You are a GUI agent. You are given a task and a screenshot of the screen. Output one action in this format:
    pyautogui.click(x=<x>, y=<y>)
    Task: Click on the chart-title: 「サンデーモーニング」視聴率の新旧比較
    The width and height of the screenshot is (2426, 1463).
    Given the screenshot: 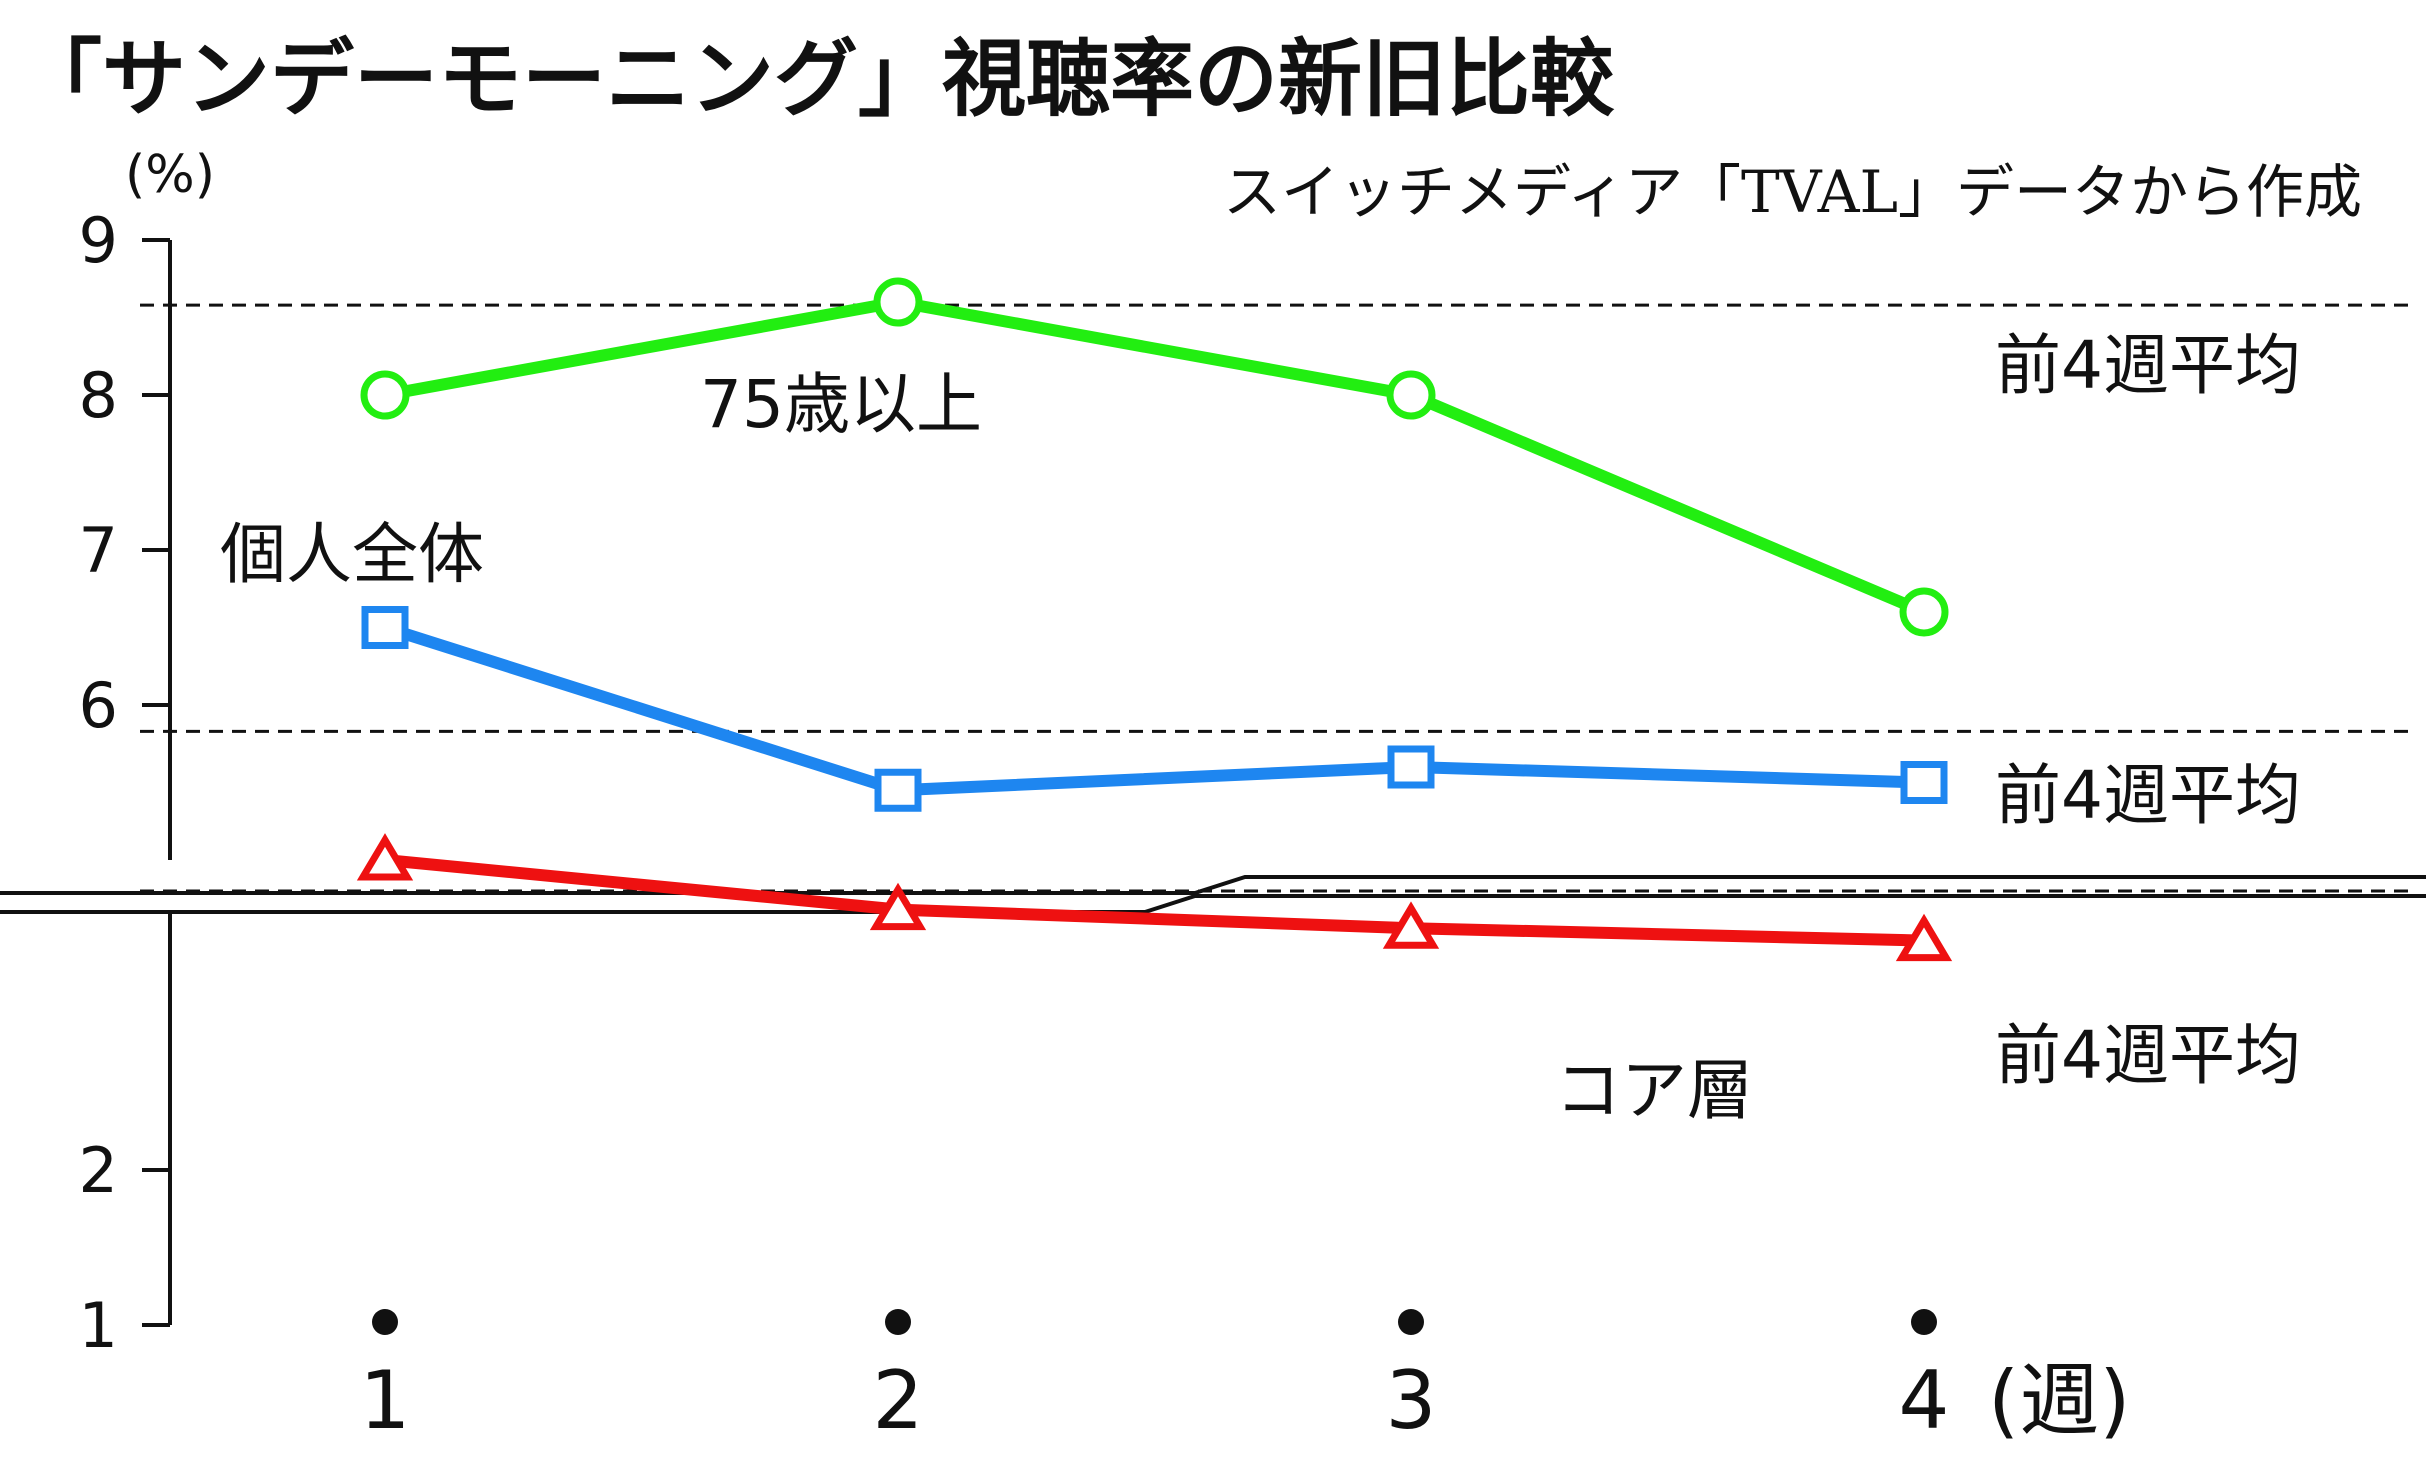 What is the action you would take?
    pyautogui.click(x=816, y=79)
    